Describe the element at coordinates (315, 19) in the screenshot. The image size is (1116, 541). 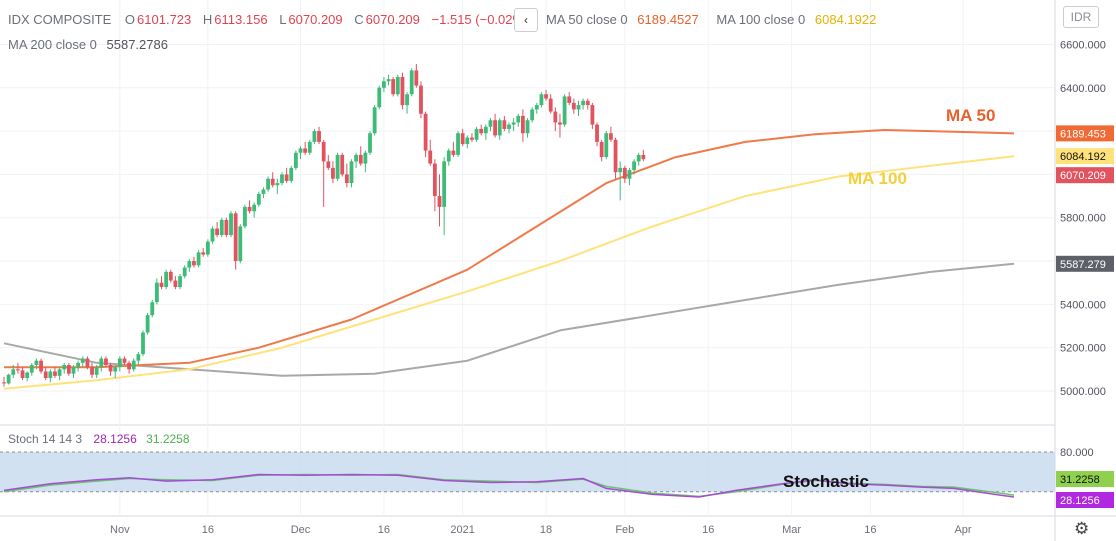
I see `low-value: 6070.209` at that location.